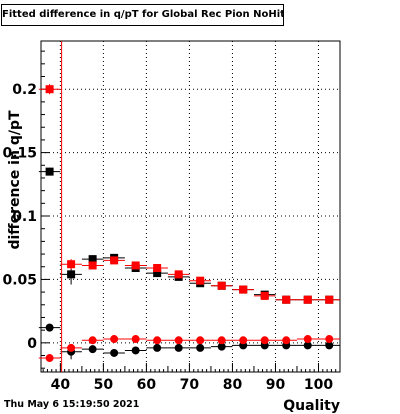 The width and height of the screenshot is (400, 414). I want to click on x-tick-label: 70, so click(190, 385).